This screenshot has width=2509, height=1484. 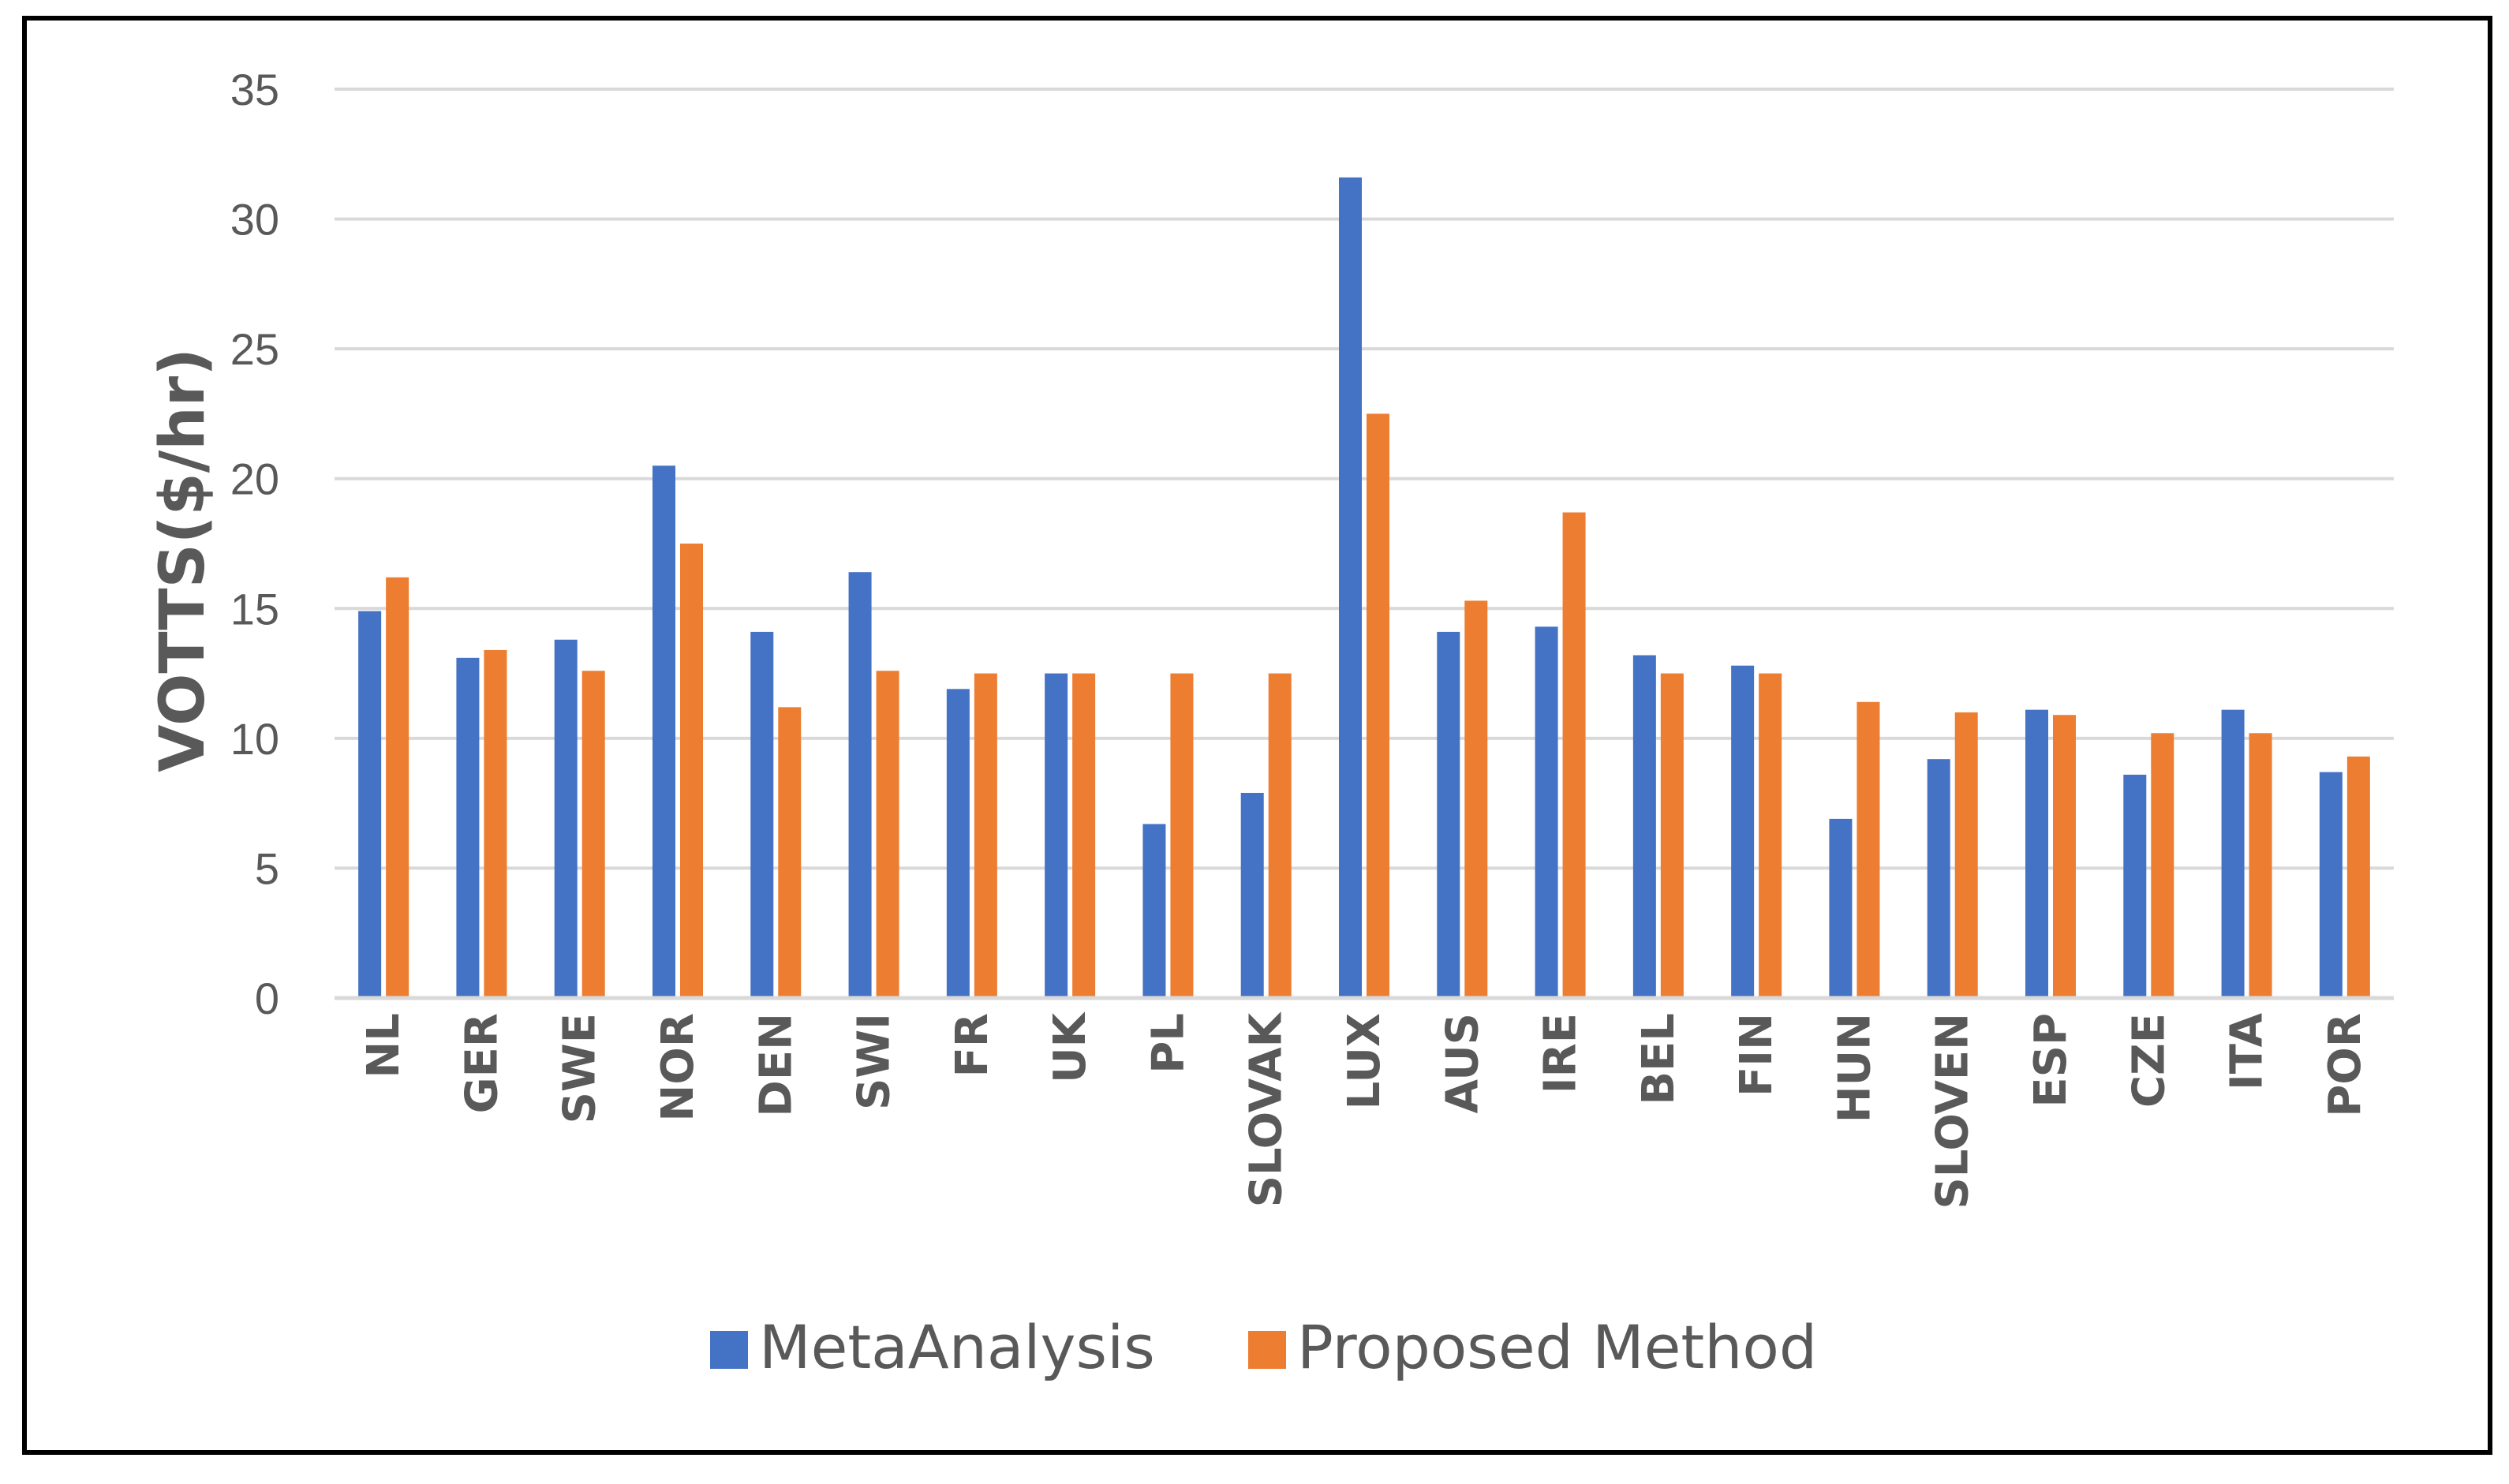 What do you see at coordinates (887, 834) in the screenshot?
I see `bar-proposed-method-swi` at bounding box center [887, 834].